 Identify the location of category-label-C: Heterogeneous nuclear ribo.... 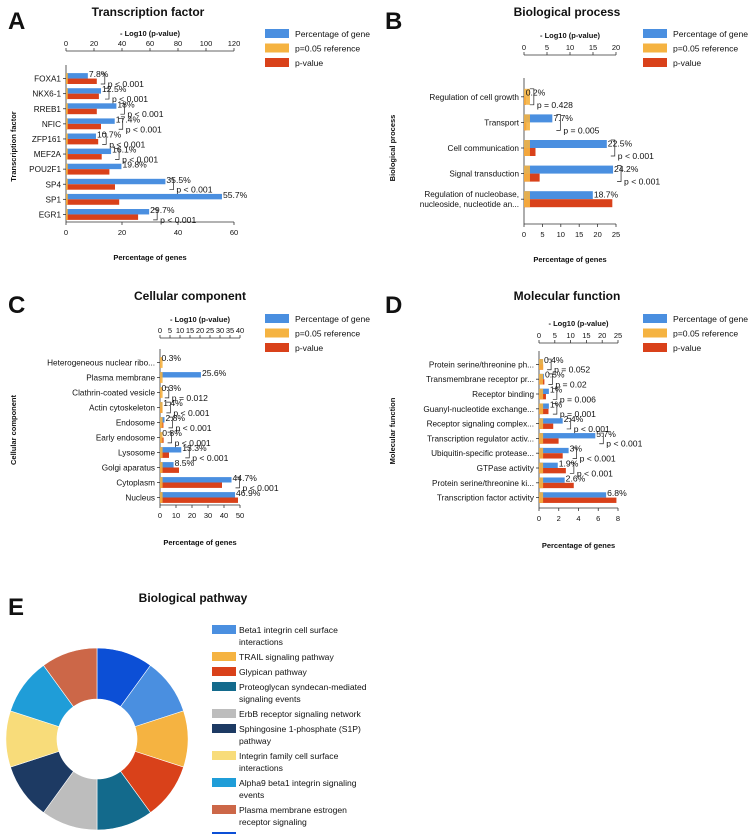
(101, 363).